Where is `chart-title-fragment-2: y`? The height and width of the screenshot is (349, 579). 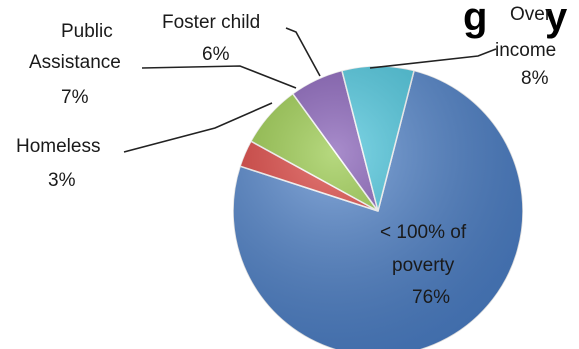
chart-title-fragment-2: y is located at coordinates (556, 19).